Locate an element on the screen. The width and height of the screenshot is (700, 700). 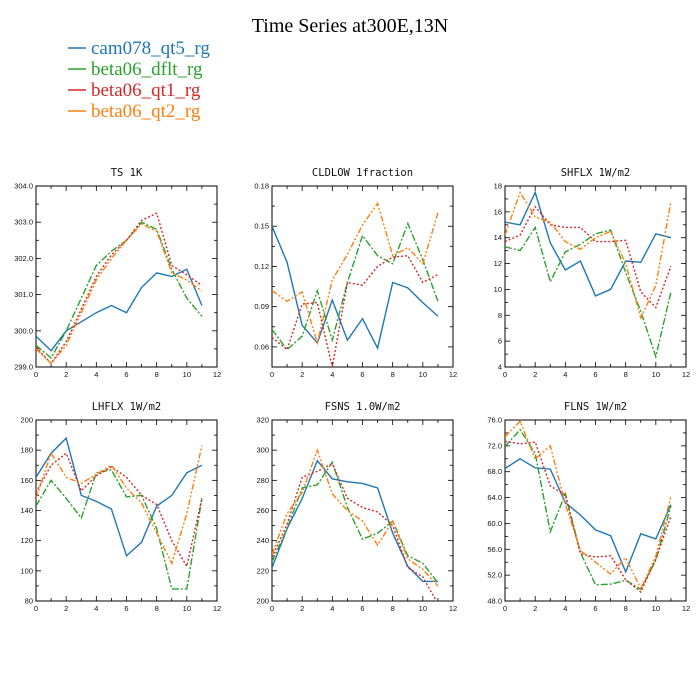
y-tick-label: 14 is located at coordinates (498, 237).